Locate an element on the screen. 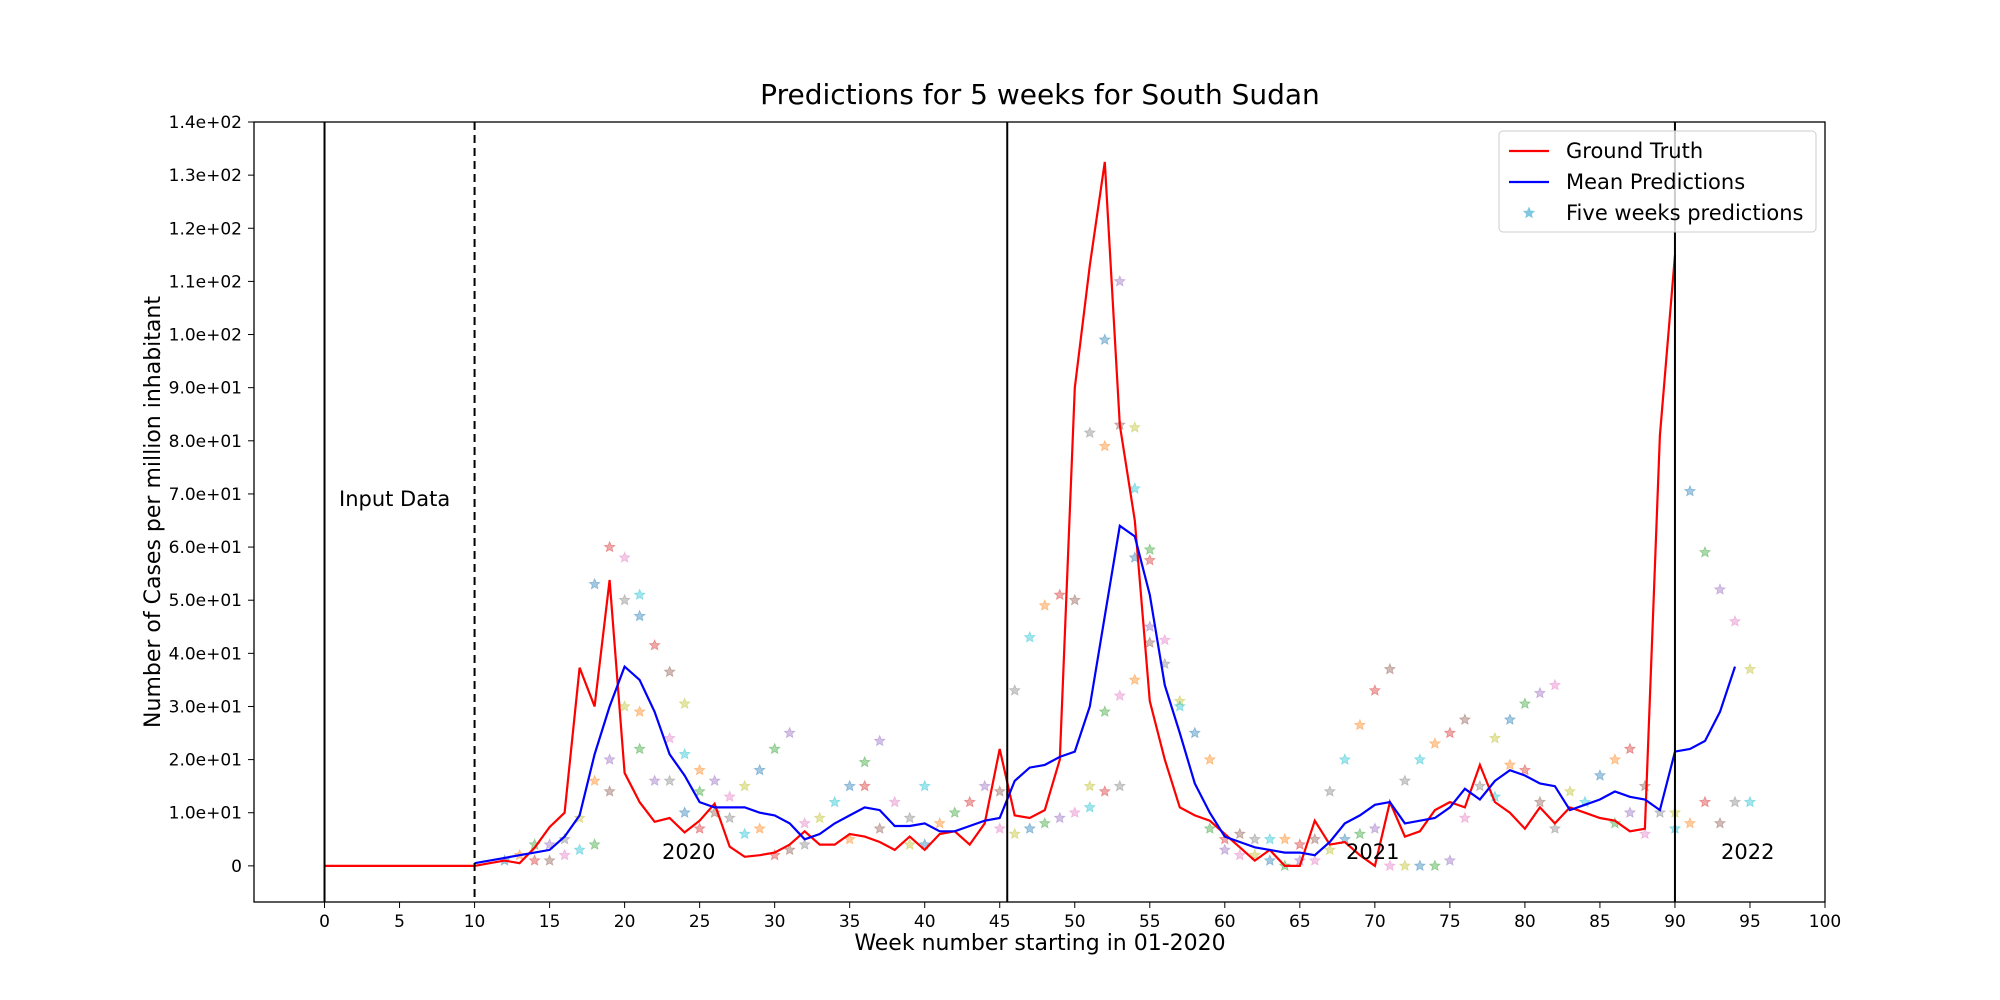  legend-label: Mean Predictions is located at coordinates (1655, 182).